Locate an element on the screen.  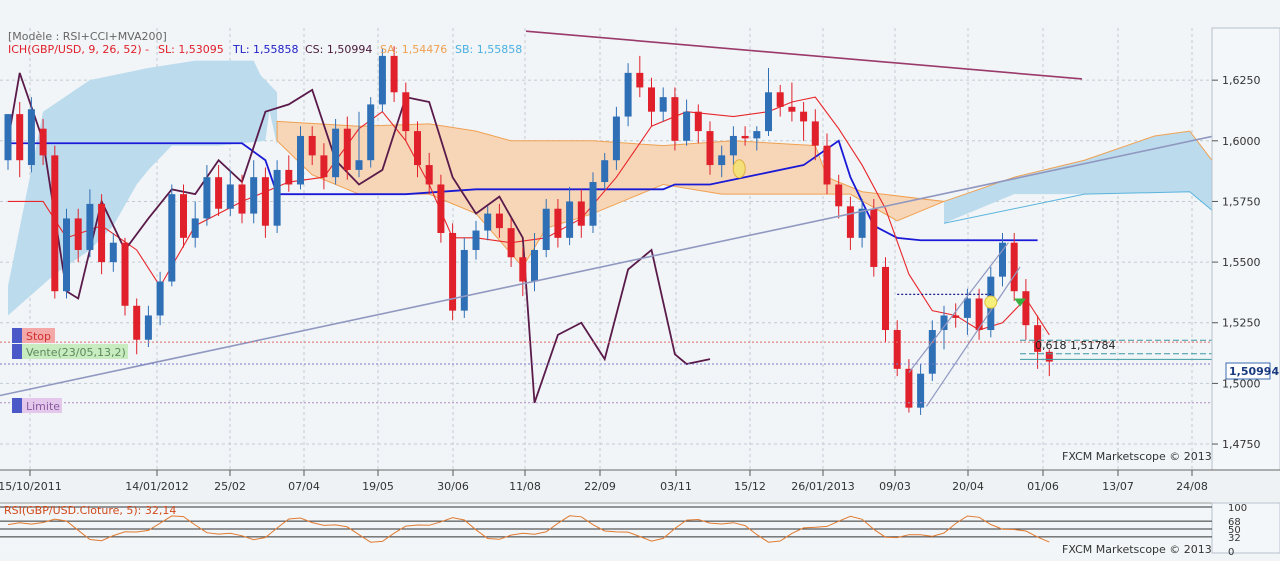
sell-label: Vente(23/05,13,2) is located at coordinates (76, 352).